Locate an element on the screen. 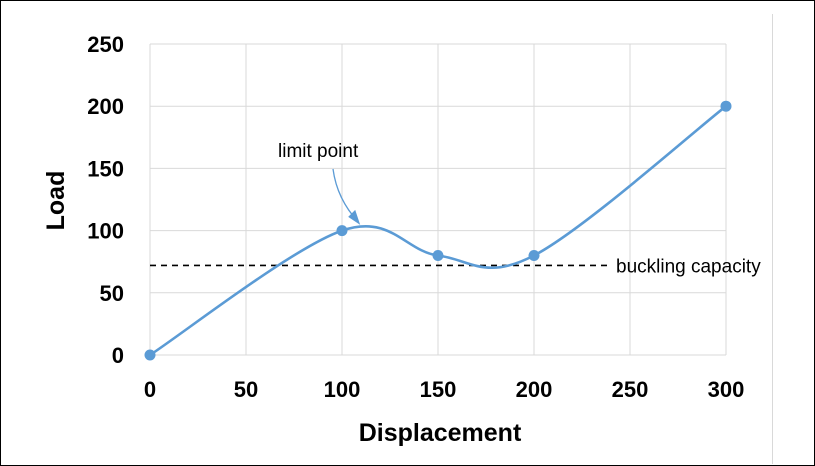 This screenshot has width=815, height=466. y-tick-labels: 0 50 100 150 200 250 is located at coordinates (105, 200).